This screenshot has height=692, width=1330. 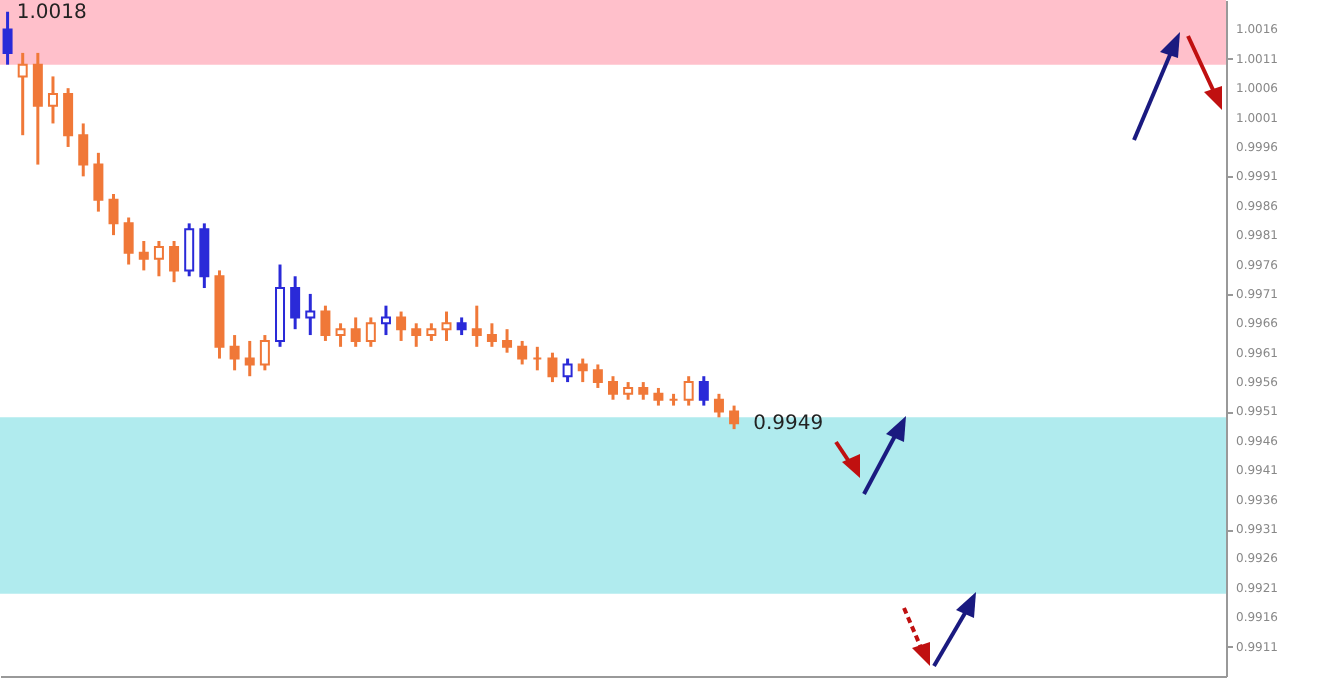 I want to click on annotation: 0.9949, so click(x=788, y=424).